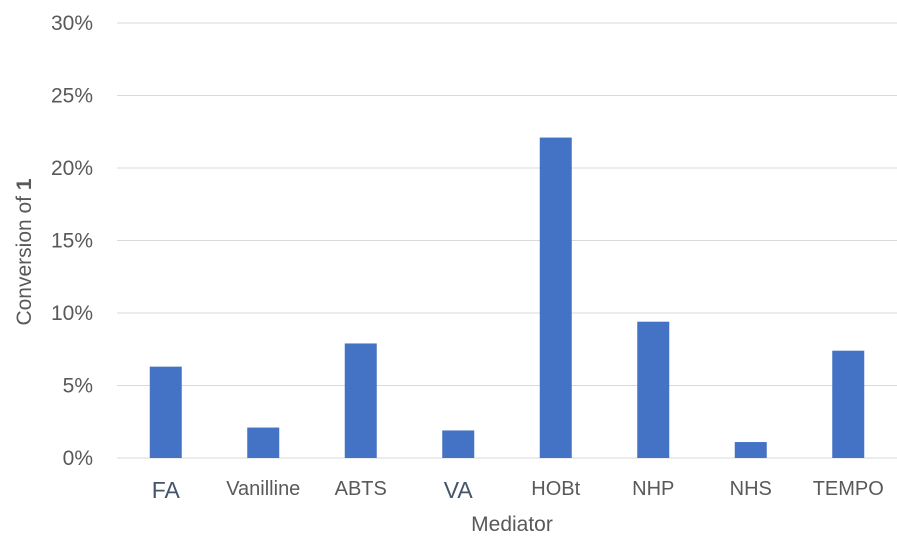 Image resolution: width=897 pixels, height=539 pixels. I want to click on y-axis-ticks: 0% 5% 10% 15% 20% 25% 30%, so click(72, 241).